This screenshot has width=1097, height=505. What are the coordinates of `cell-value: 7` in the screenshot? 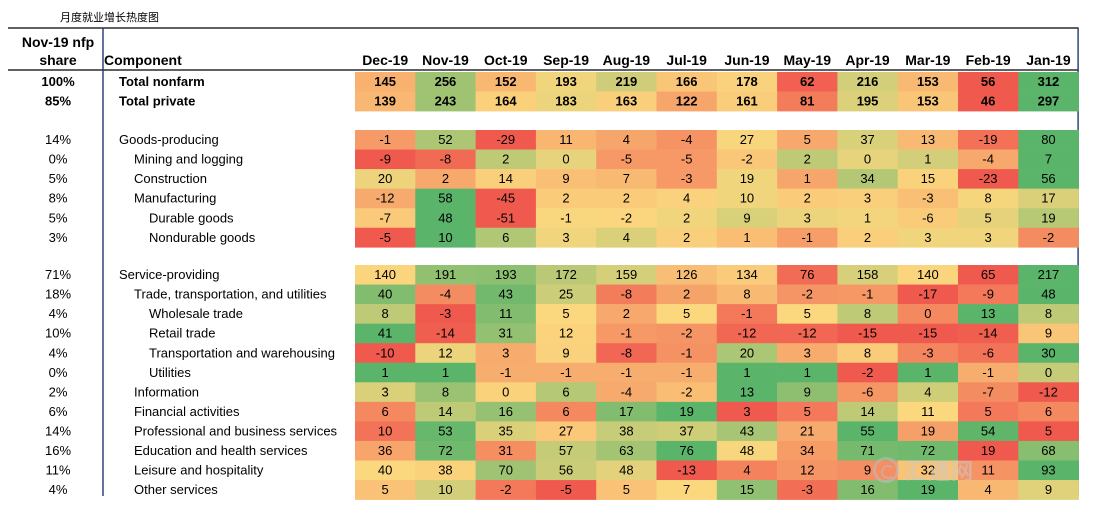 It's located at (626, 178).